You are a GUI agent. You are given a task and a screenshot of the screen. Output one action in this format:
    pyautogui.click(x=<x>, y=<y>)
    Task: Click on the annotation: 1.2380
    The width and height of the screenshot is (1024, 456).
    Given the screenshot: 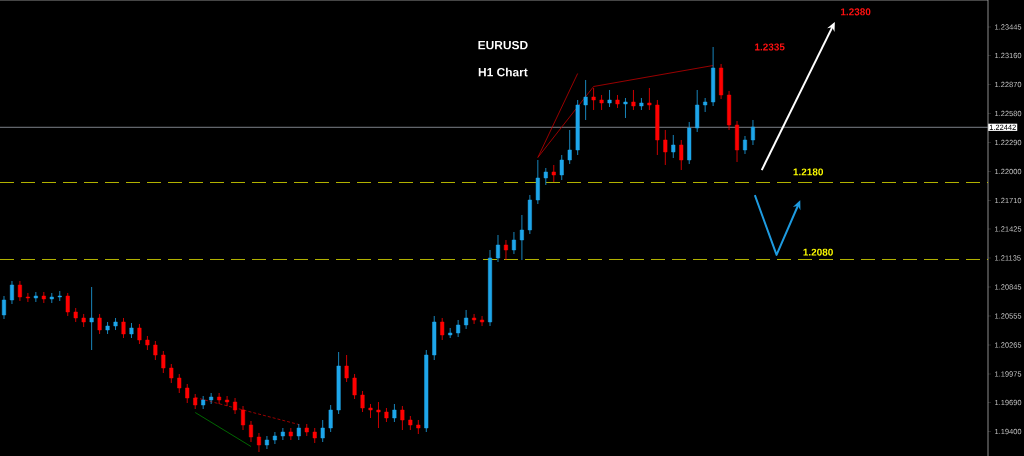 What is the action you would take?
    pyautogui.click(x=856, y=12)
    